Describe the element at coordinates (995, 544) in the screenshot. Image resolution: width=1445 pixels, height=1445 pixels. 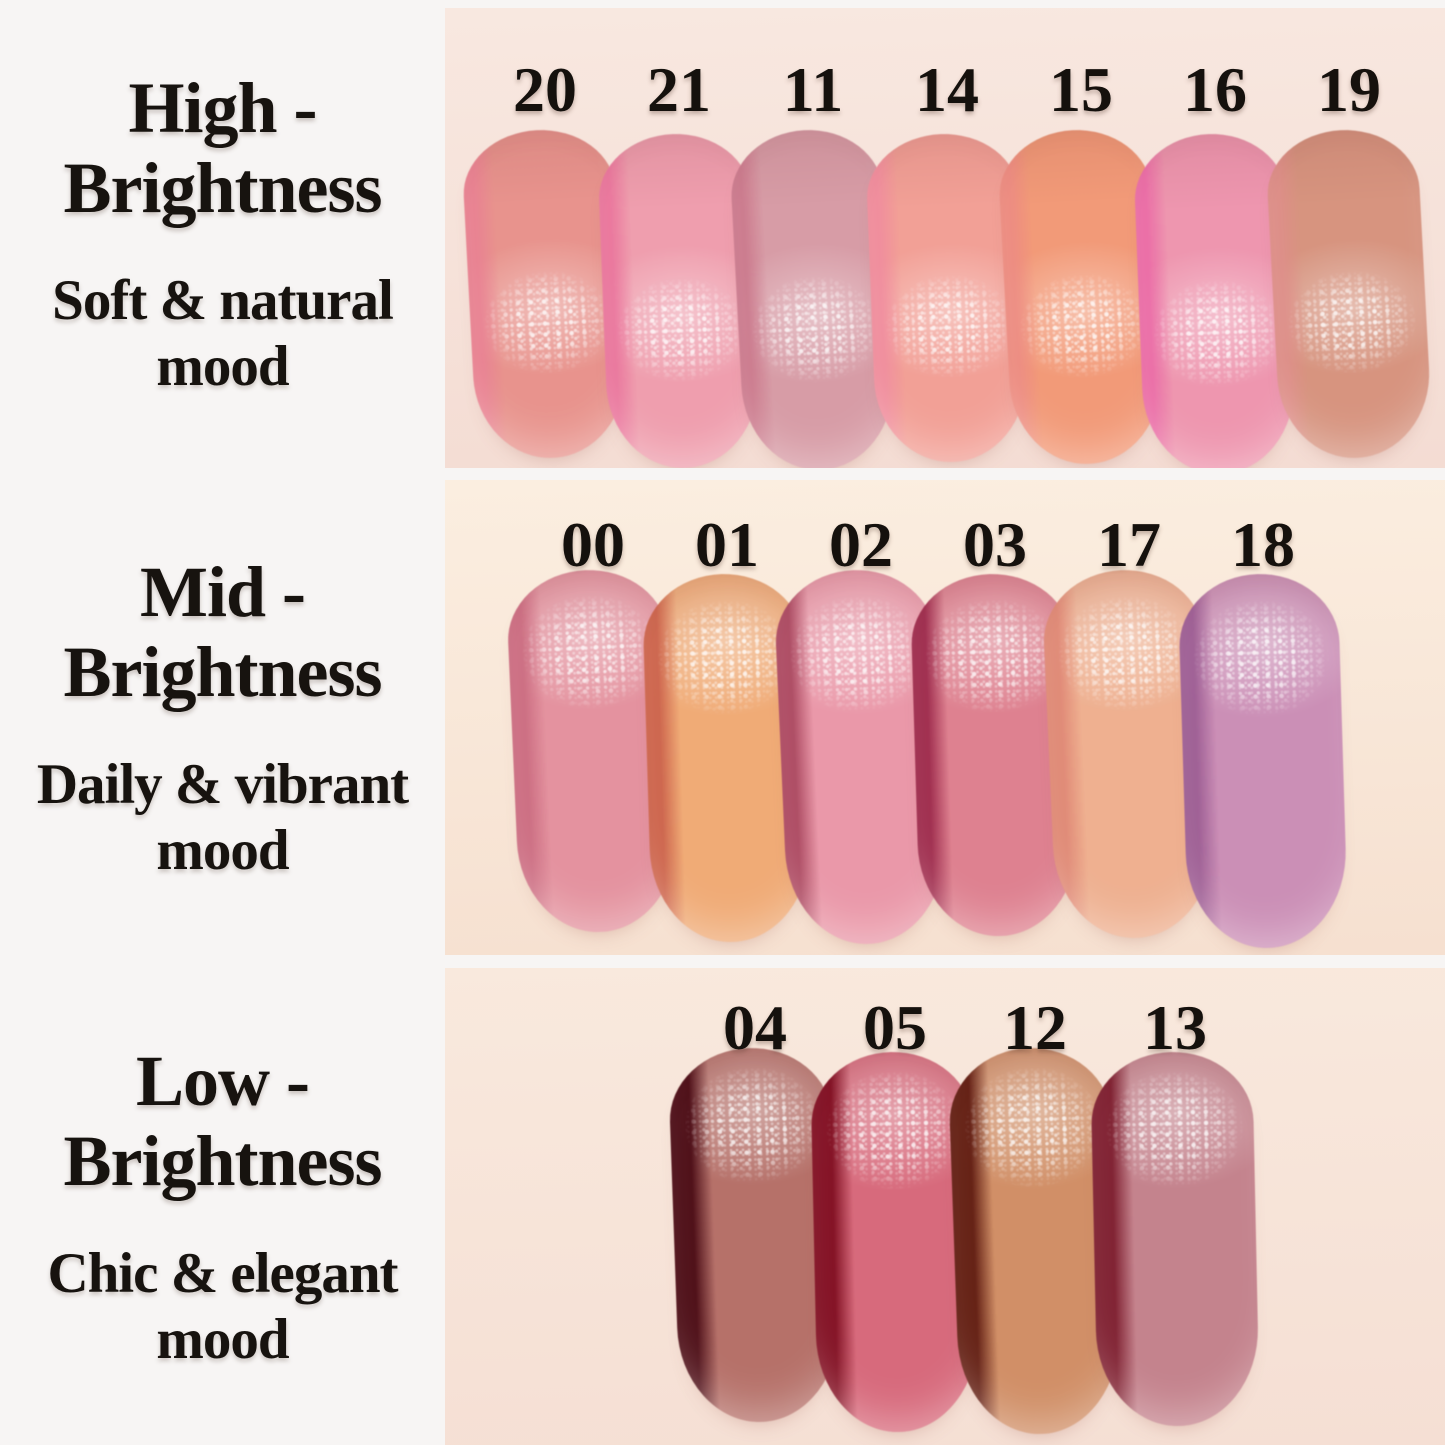
I see `shade-number-03: 03` at that location.